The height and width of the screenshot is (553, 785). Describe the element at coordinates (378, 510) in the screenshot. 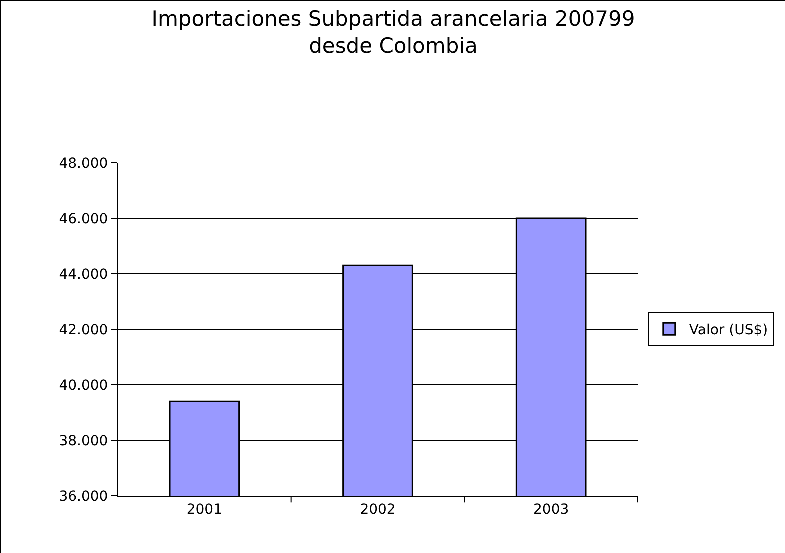

I see `x-tick-label: 2002` at that location.